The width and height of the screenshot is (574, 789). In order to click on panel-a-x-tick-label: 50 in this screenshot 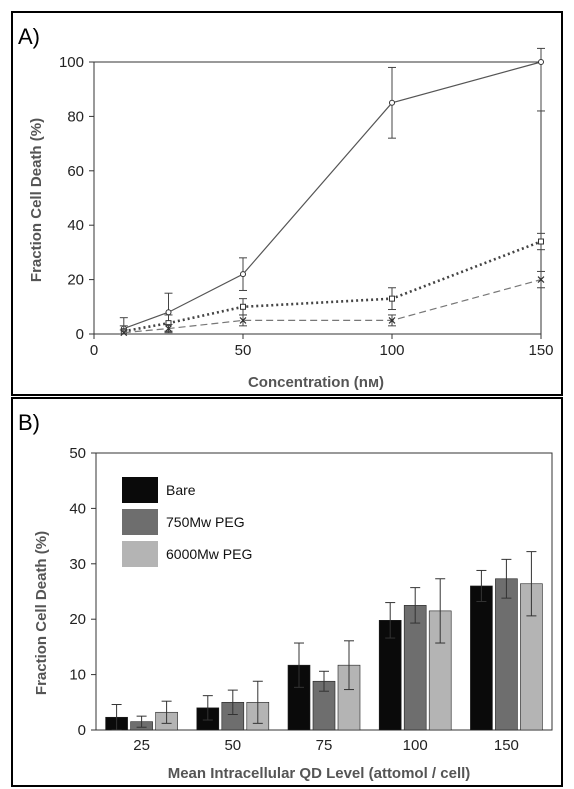, I will do `click(243, 350)`.